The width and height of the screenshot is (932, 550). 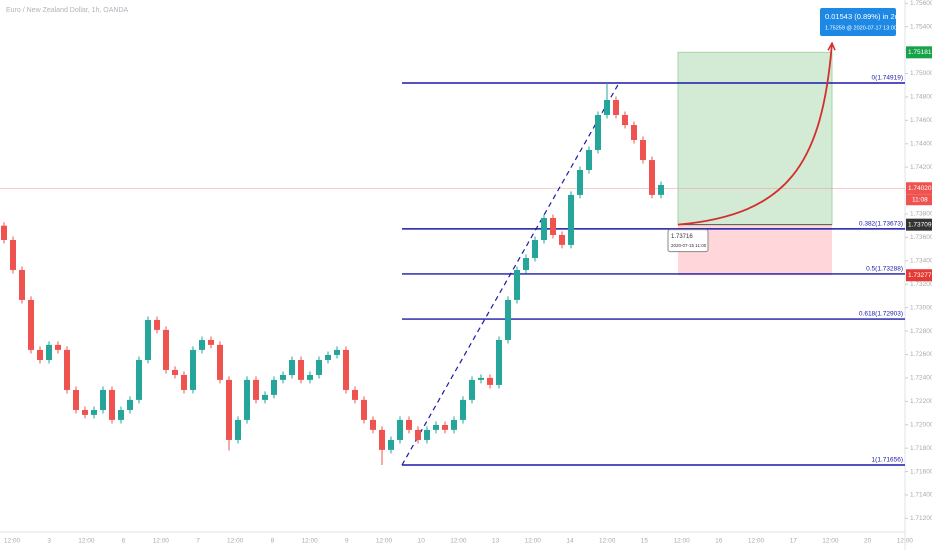 I want to click on fib-label: 0.382(1.73673), so click(x=881, y=224).